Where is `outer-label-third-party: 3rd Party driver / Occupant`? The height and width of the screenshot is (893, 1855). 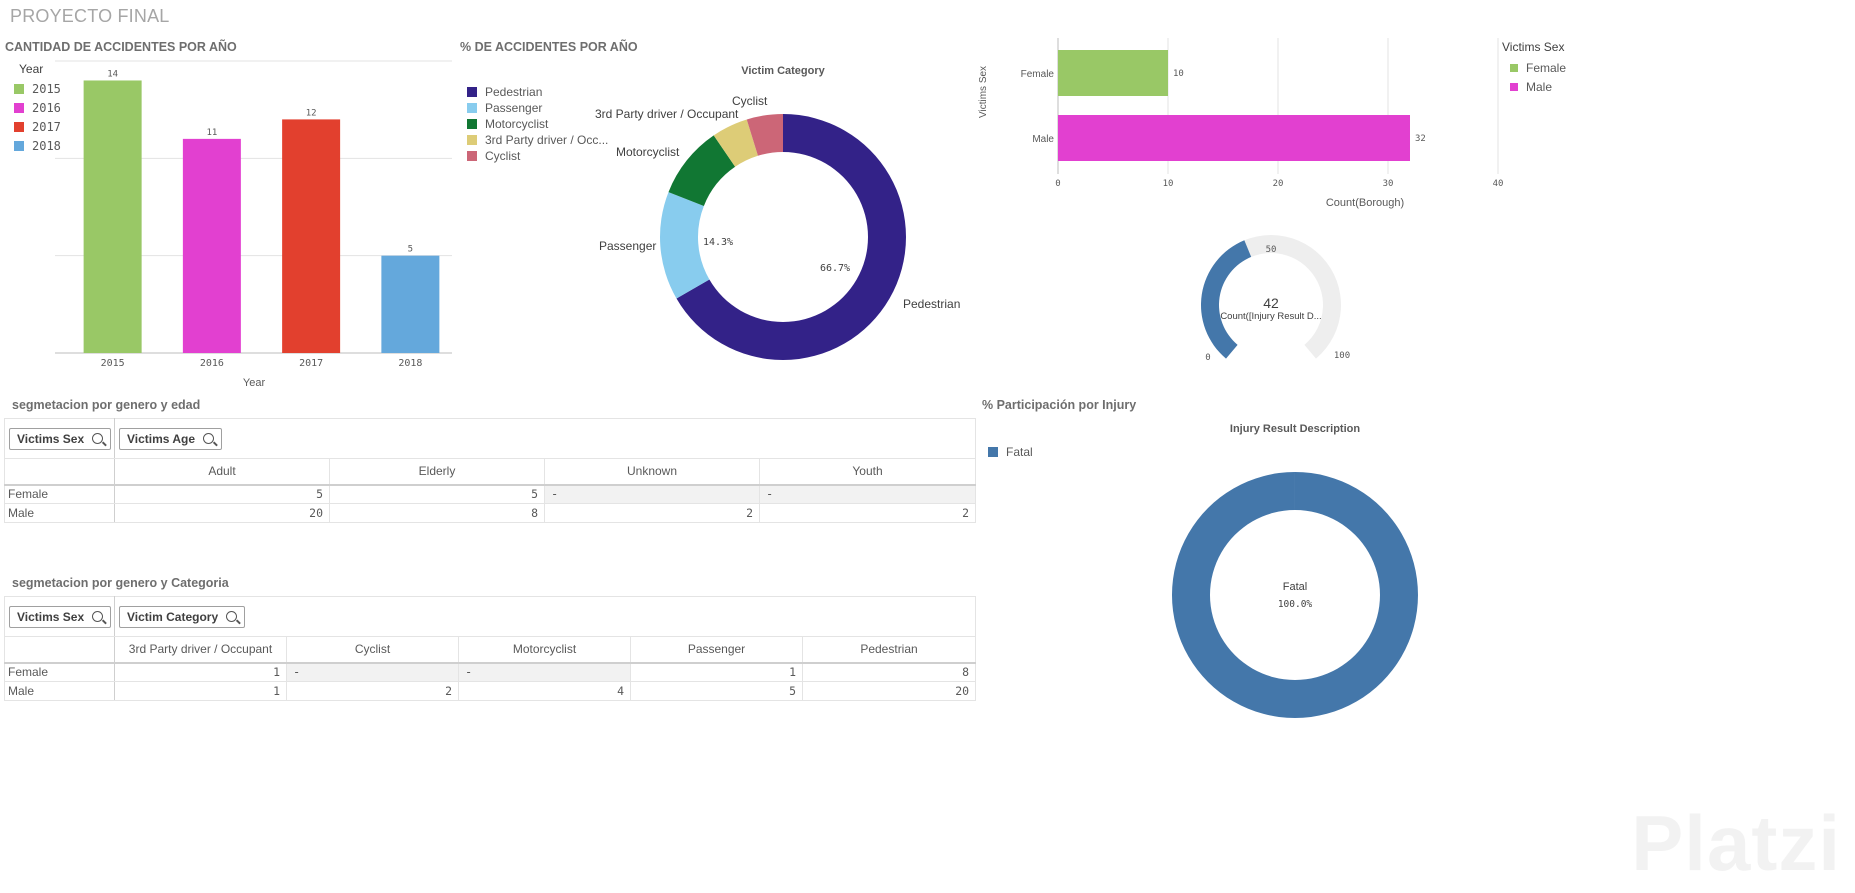 outer-label-third-party: 3rd Party driver / Occupant is located at coordinates (667, 114).